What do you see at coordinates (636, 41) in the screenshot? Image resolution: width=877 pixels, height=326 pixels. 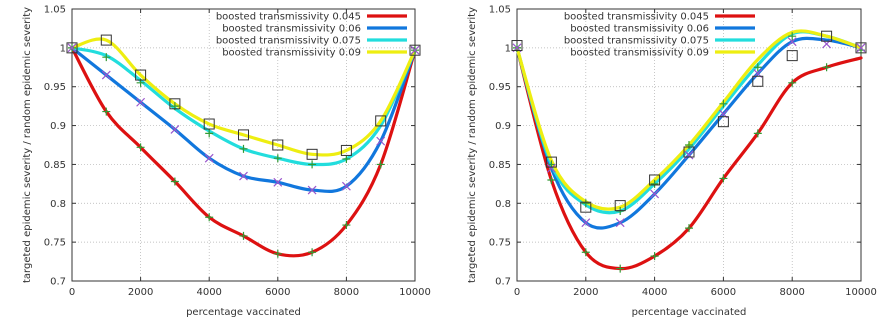 I see `legend-label: boosted transmissivity 0.075` at bounding box center [636, 41].